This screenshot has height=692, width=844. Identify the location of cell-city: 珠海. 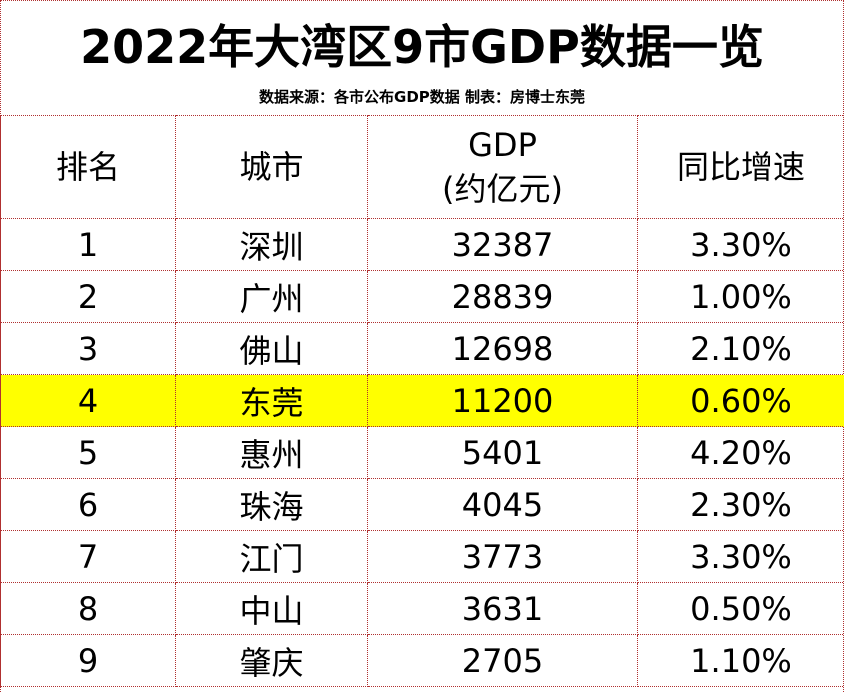
(271, 504).